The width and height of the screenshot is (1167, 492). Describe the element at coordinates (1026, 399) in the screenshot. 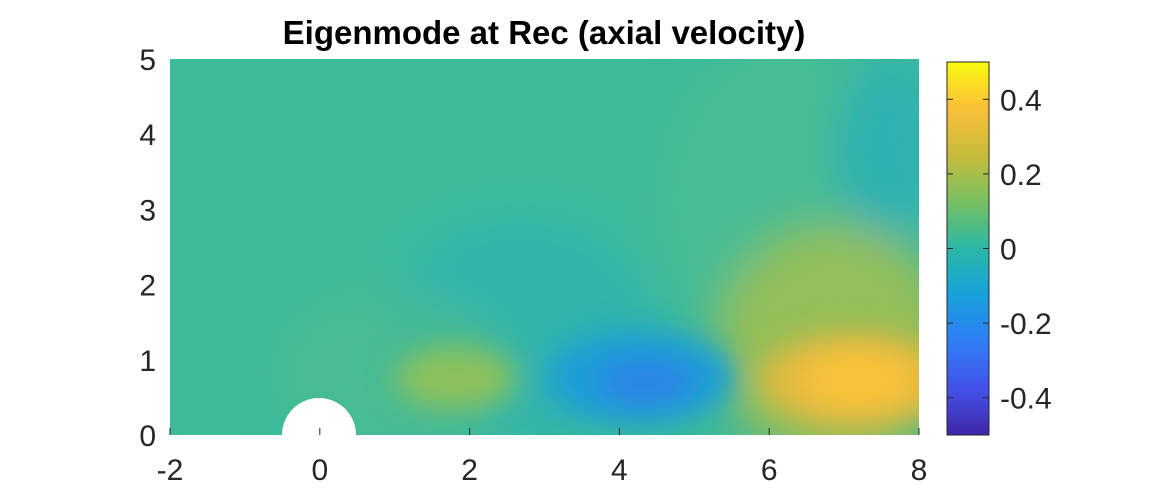

I see `colorbar-tick-label: -0.4` at that location.